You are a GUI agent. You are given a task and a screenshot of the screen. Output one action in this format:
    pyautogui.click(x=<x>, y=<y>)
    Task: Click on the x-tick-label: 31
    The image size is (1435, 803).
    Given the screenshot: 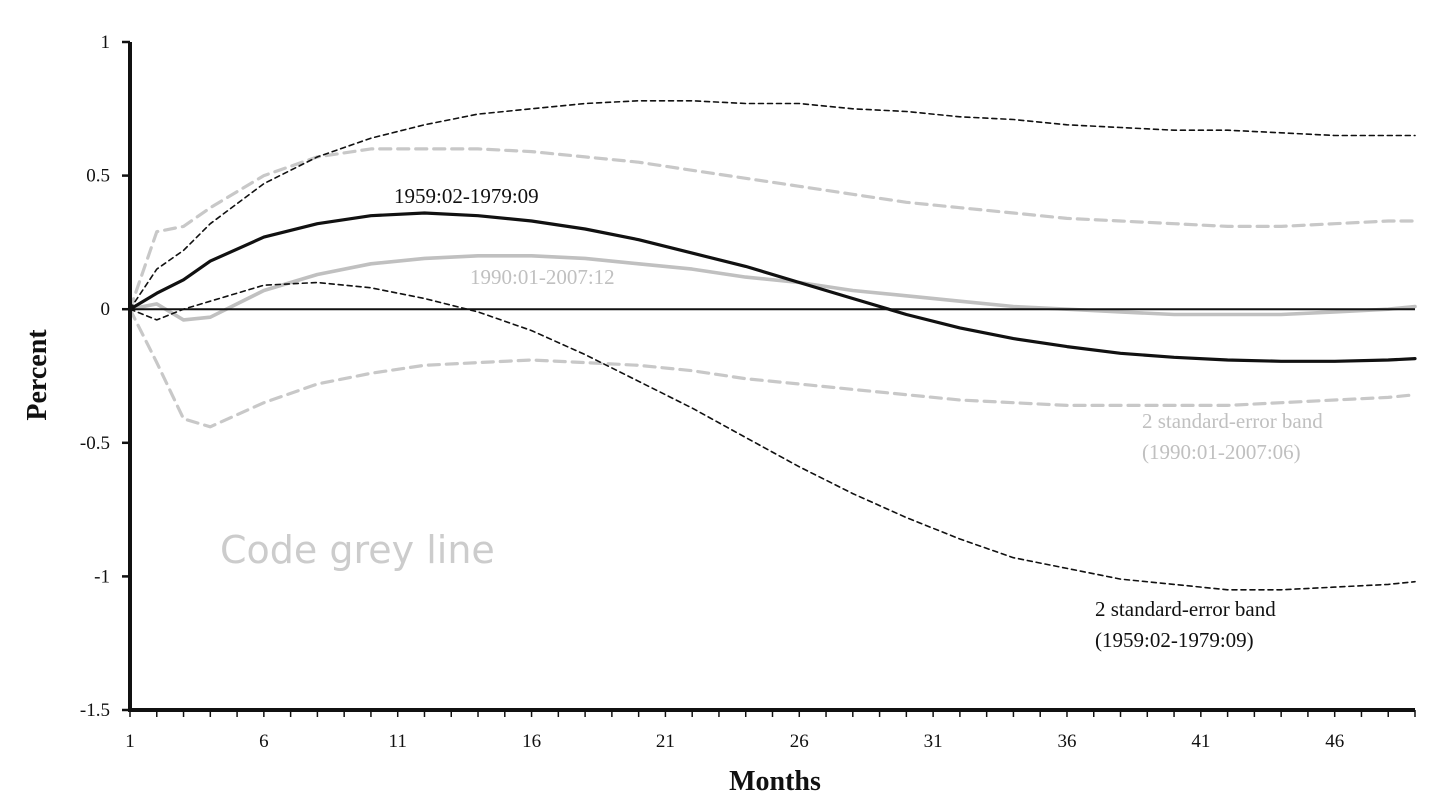 What is the action you would take?
    pyautogui.click(x=933, y=741)
    